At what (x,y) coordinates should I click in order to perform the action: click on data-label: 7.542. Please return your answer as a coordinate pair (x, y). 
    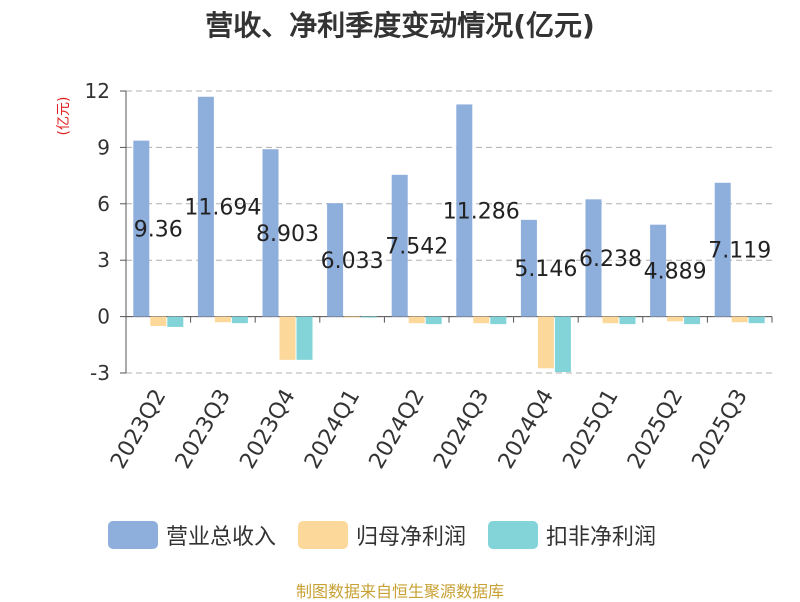
    Looking at the image, I should click on (416, 247).